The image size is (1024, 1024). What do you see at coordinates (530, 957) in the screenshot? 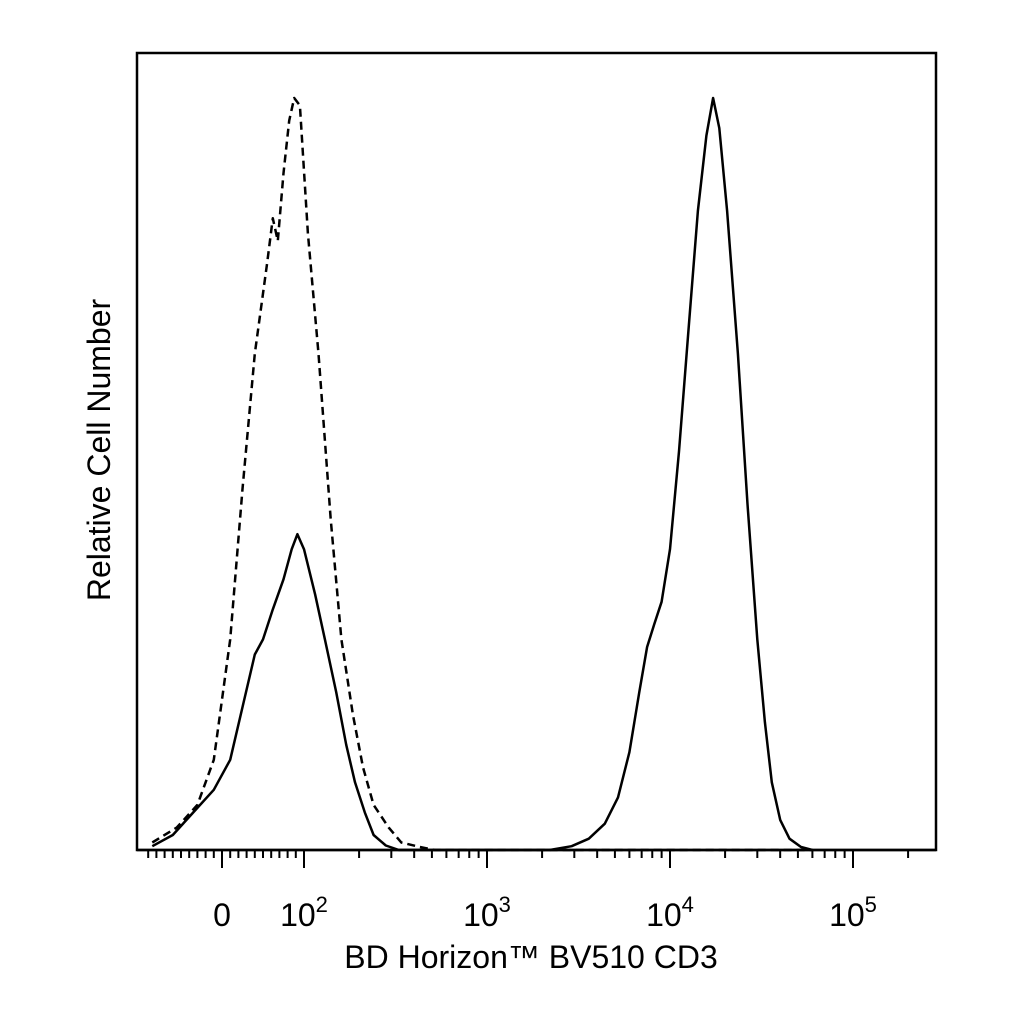
I see `x-axis-label: BD Horizon™ BV510 CD3` at bounding box center [530, 957].